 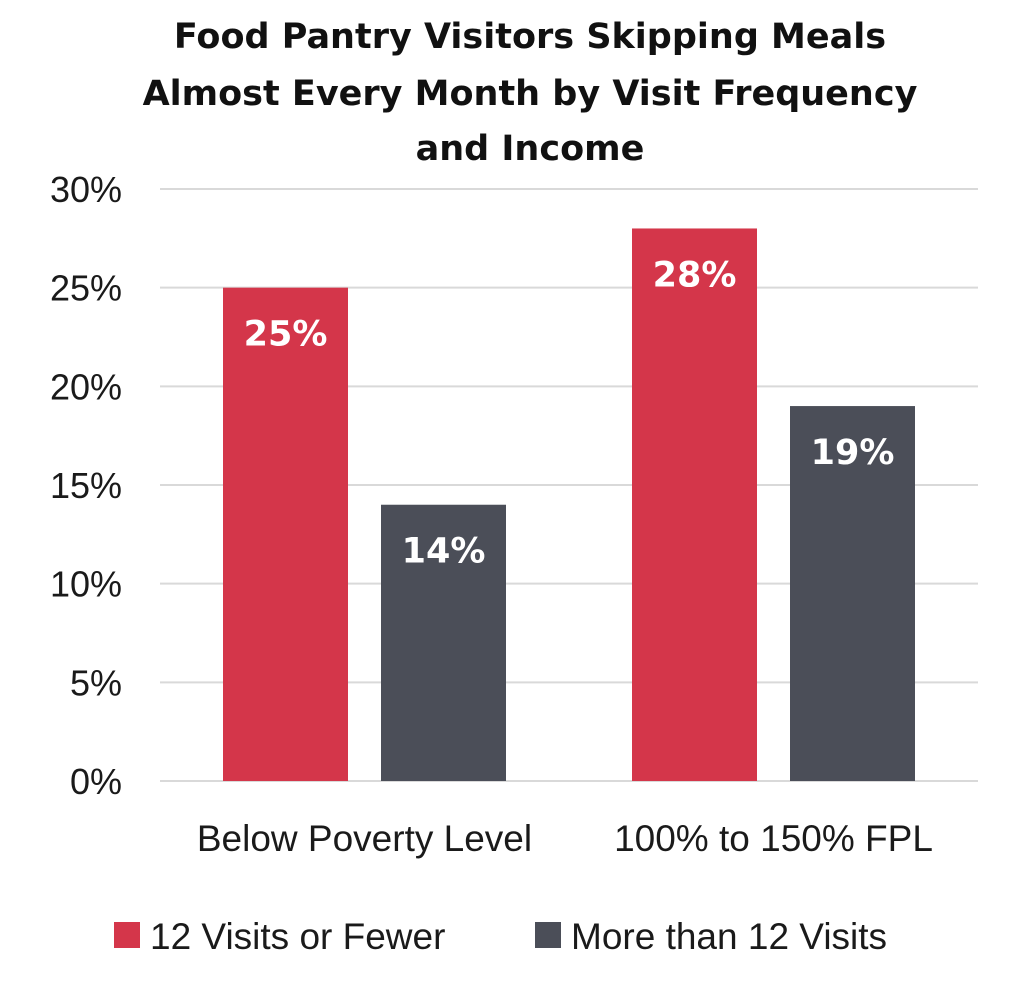 I want to click on y-tick-label: 0%, so click(x=96, y=781).